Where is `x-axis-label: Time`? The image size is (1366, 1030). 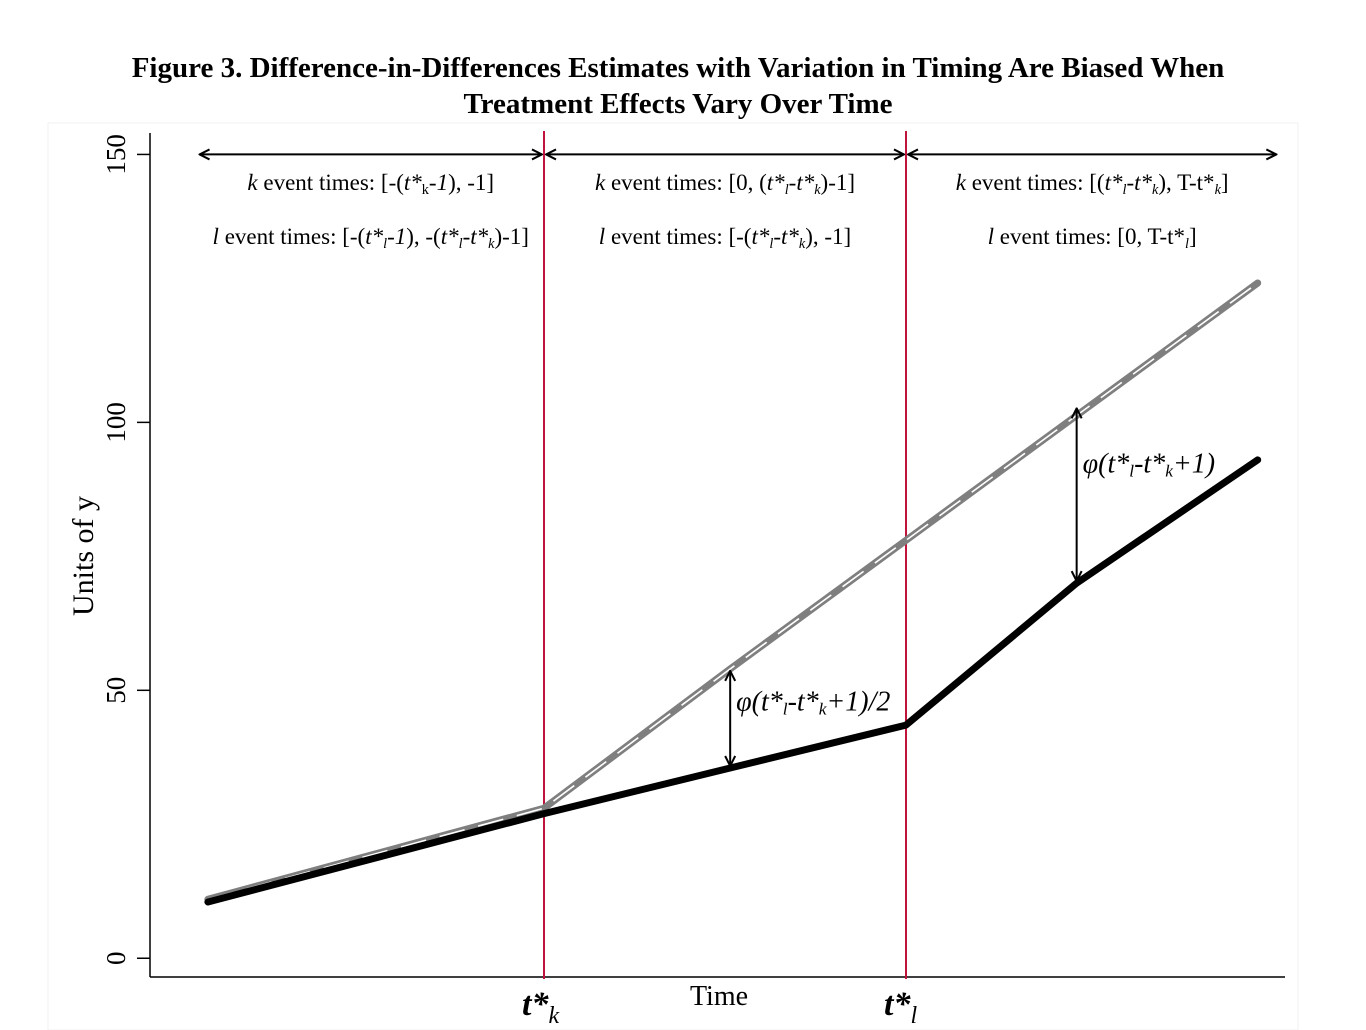 x-axis-label: Time is located at coordinates (719, 996).